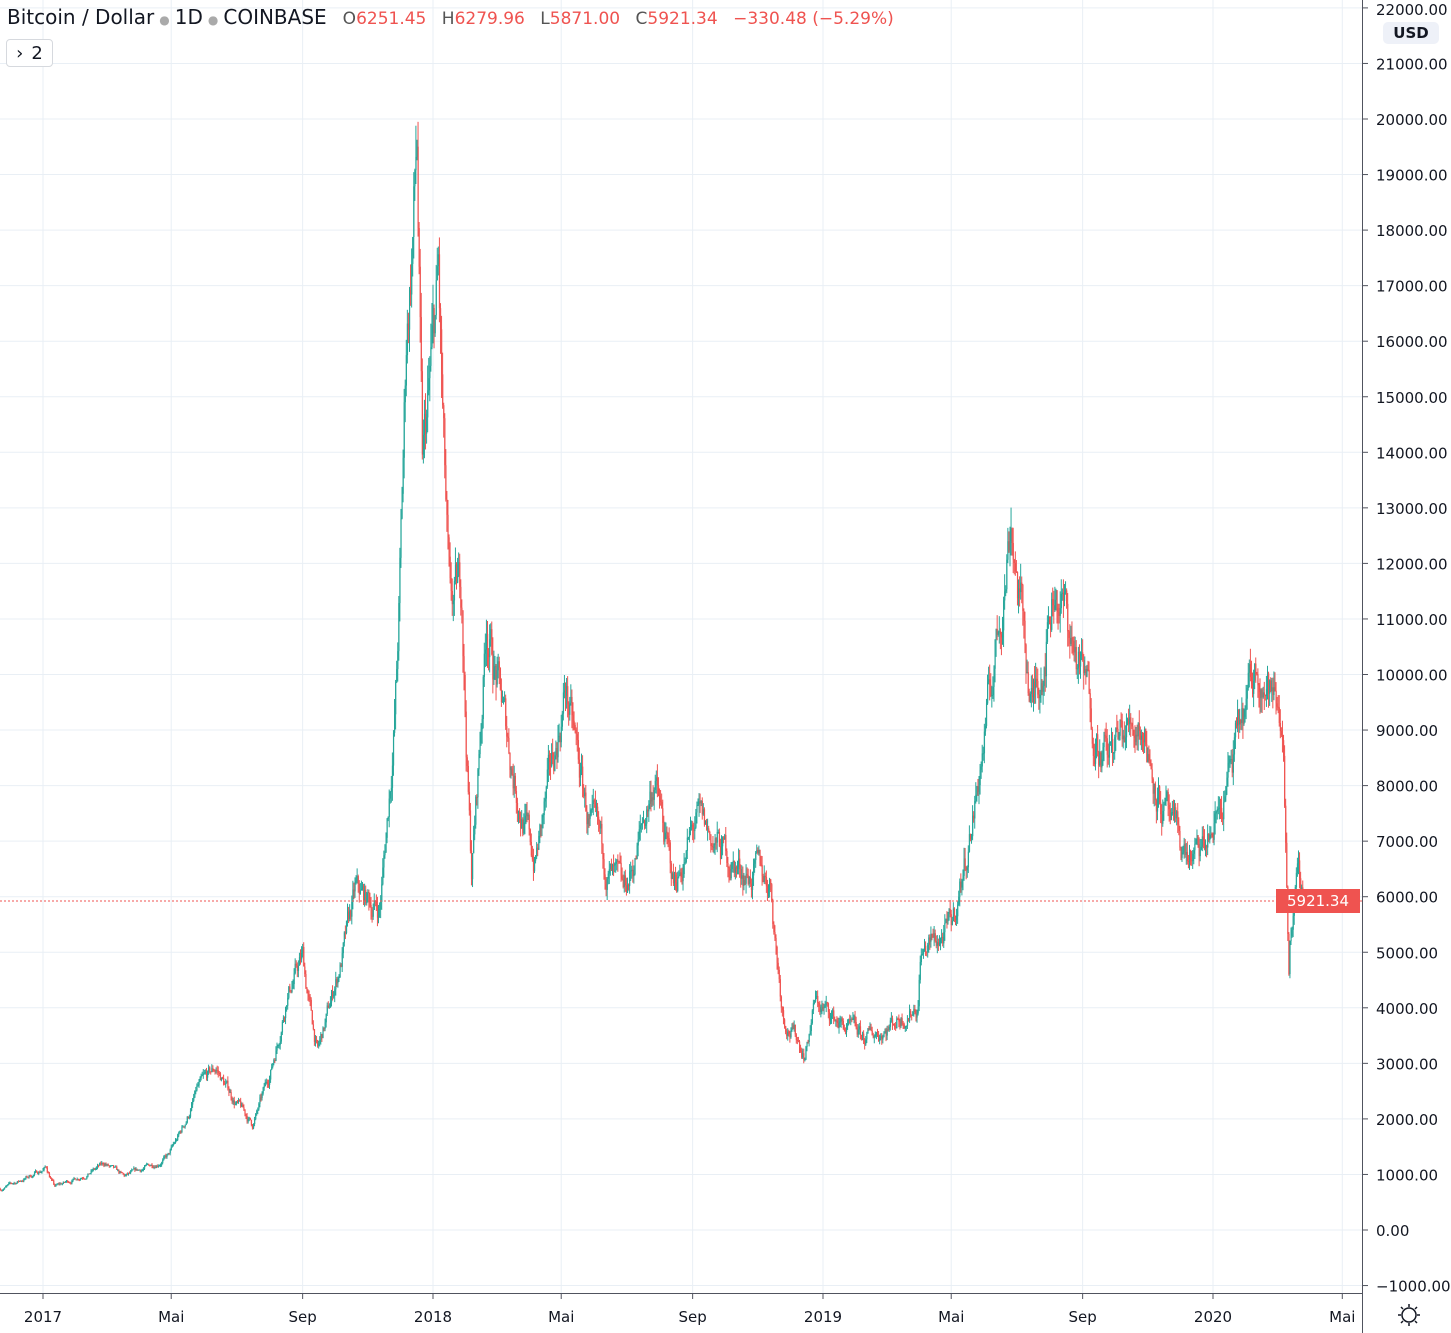 Image resolution: width=1451 pixels, height=1333 pixels. I want to click on x-tick-label: 2019, so click(823, 1317).